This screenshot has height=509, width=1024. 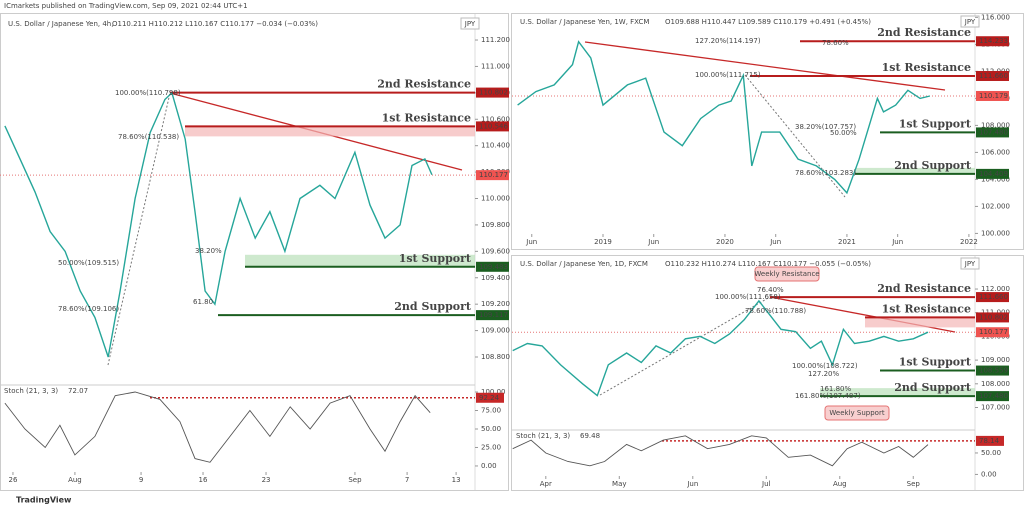 I want to click on y-tick-label: 107.000, so click(x=995, y=407).